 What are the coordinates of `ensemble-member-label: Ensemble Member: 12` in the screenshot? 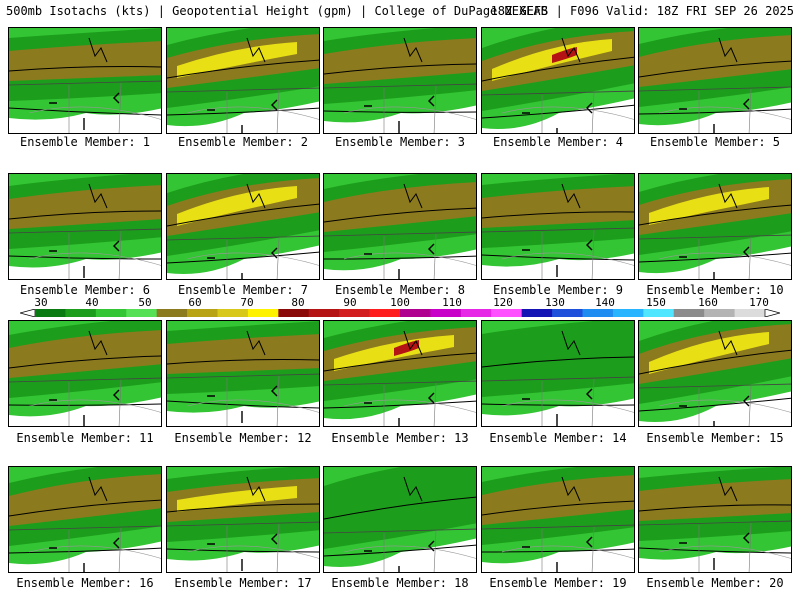 It's located at (243, 438).